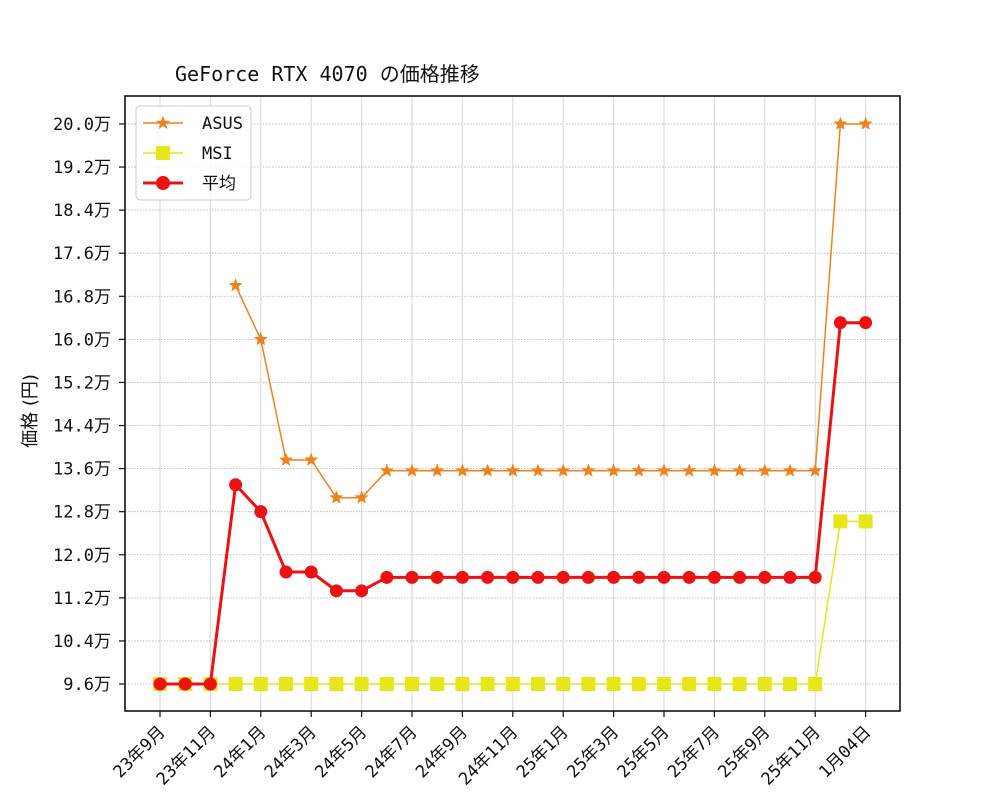  I want to click on legend-item-average: 平均, so click(189, 184).